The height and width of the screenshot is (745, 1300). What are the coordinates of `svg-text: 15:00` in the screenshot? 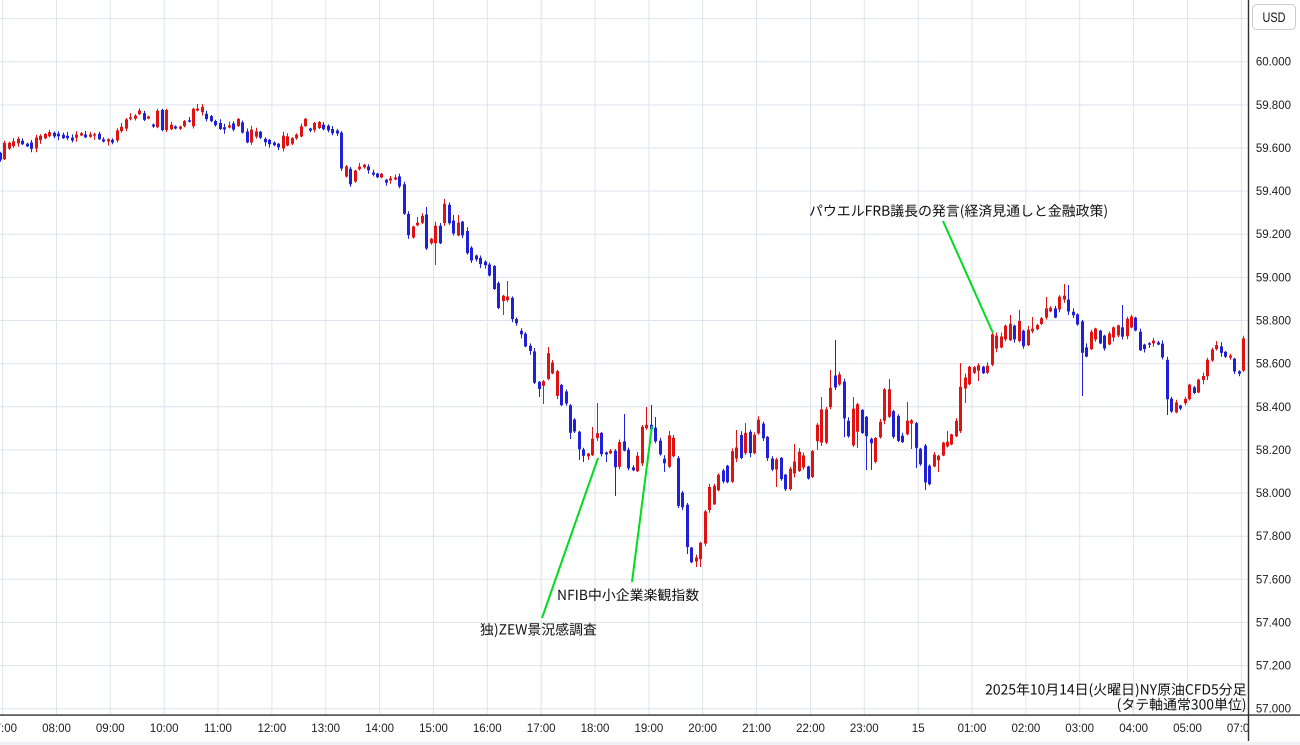 It's located at (433, 729).